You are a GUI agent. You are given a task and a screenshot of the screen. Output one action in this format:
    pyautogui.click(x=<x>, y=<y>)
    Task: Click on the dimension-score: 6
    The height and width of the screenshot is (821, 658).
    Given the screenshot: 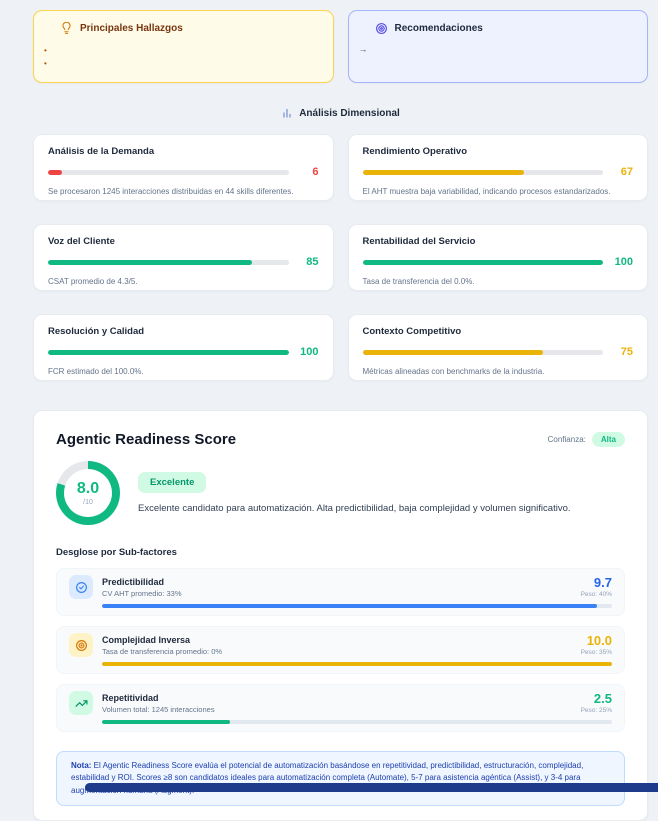 What is the action you would take?
    pyautogui.click(x=315, y=172)
    